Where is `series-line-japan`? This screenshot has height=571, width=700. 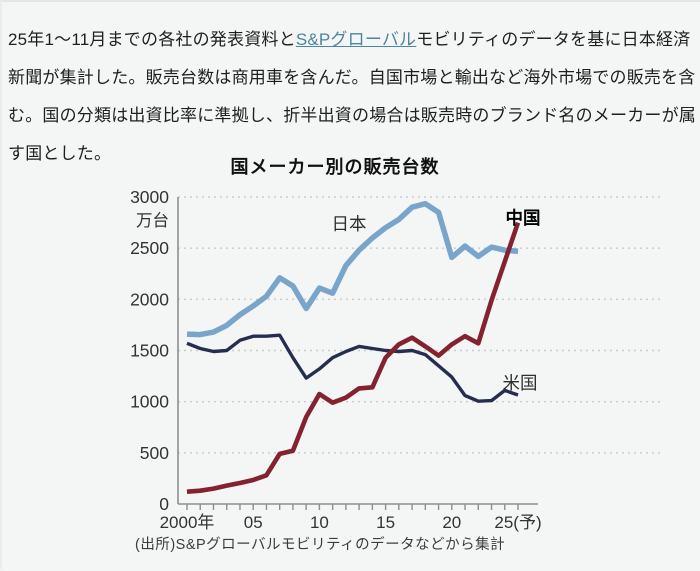
series-line-japan is located at coordinates (352, 269).